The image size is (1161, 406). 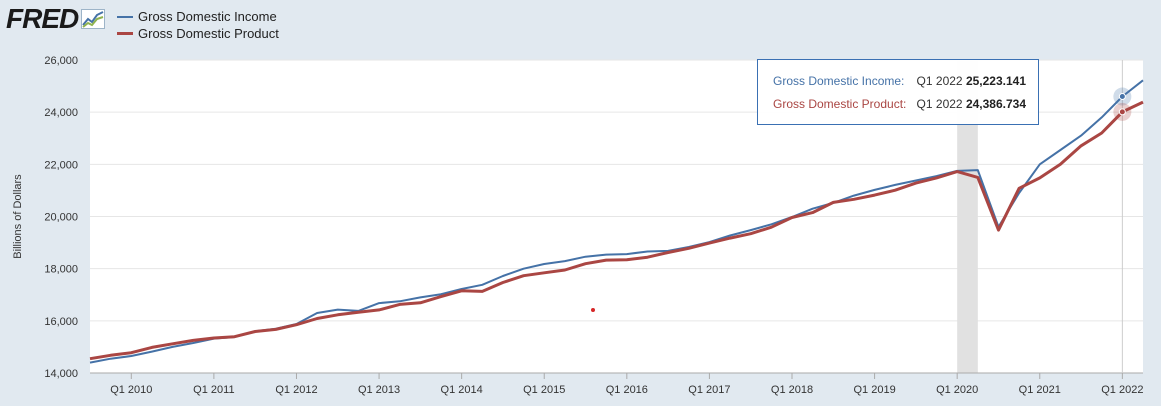 What do you see at coordinates (42, 18) in the screenshot?
I see `fred-logo-text: FRED` at bounding box center [42, 18].